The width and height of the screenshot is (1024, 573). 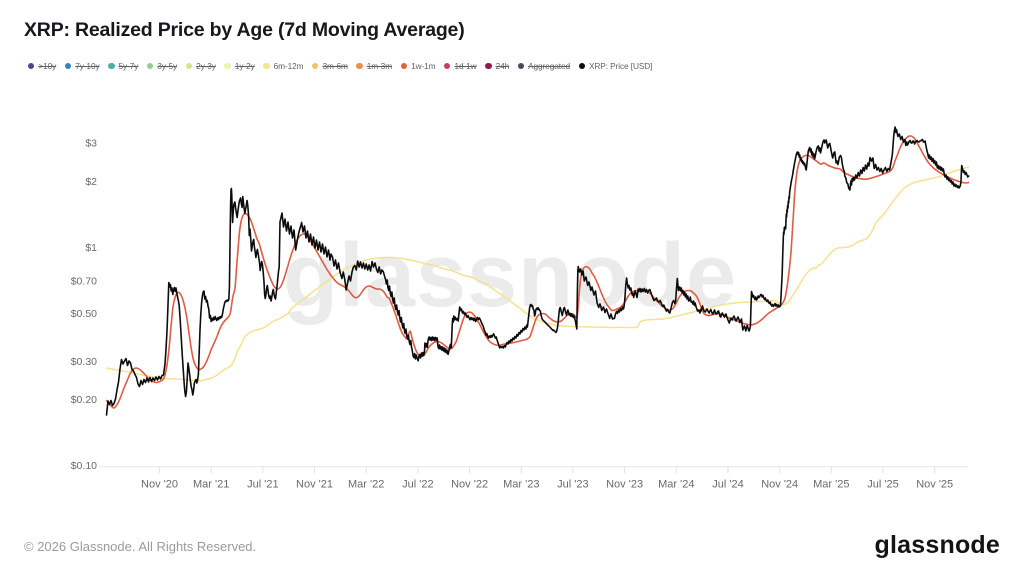 What do you see at coordinates (624, 485) in the screenshot?
I see `svg-text: Nov '23` at bounding box center [624, 485].